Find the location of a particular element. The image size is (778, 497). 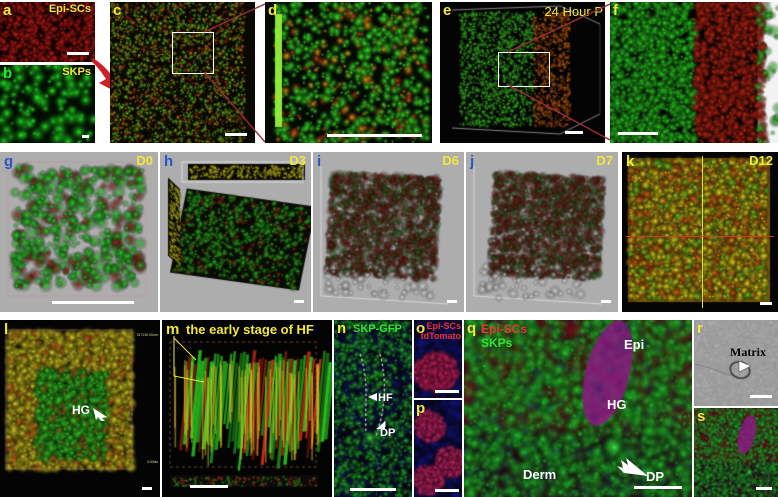

panel-f-image is located at coordinates (694, 72).